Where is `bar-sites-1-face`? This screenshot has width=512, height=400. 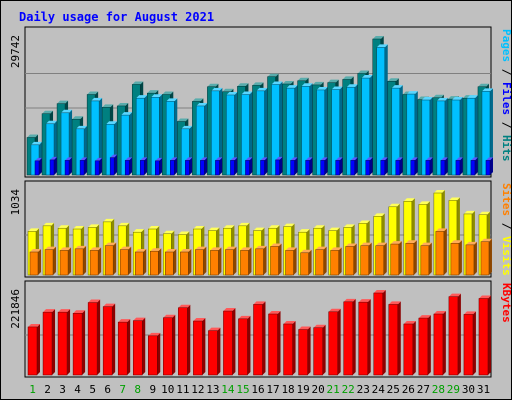
bar-sites-1-face is located at coordinates (34, 263).